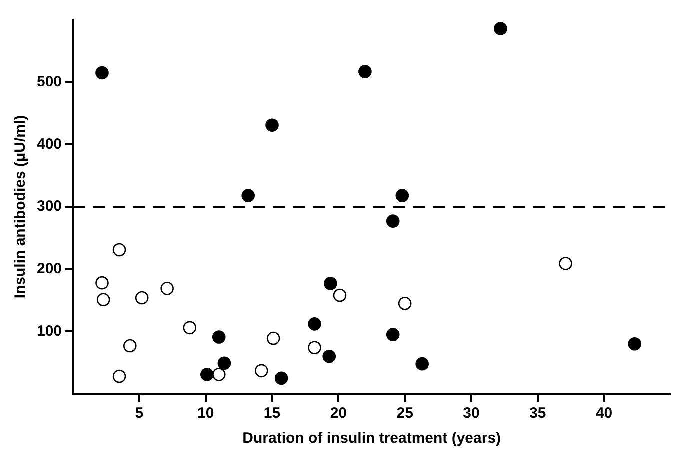  What do you see at coordinates (339, 413) in the screenshot?
I see `x-tick-label: 20` at bounding box center [339, 413].